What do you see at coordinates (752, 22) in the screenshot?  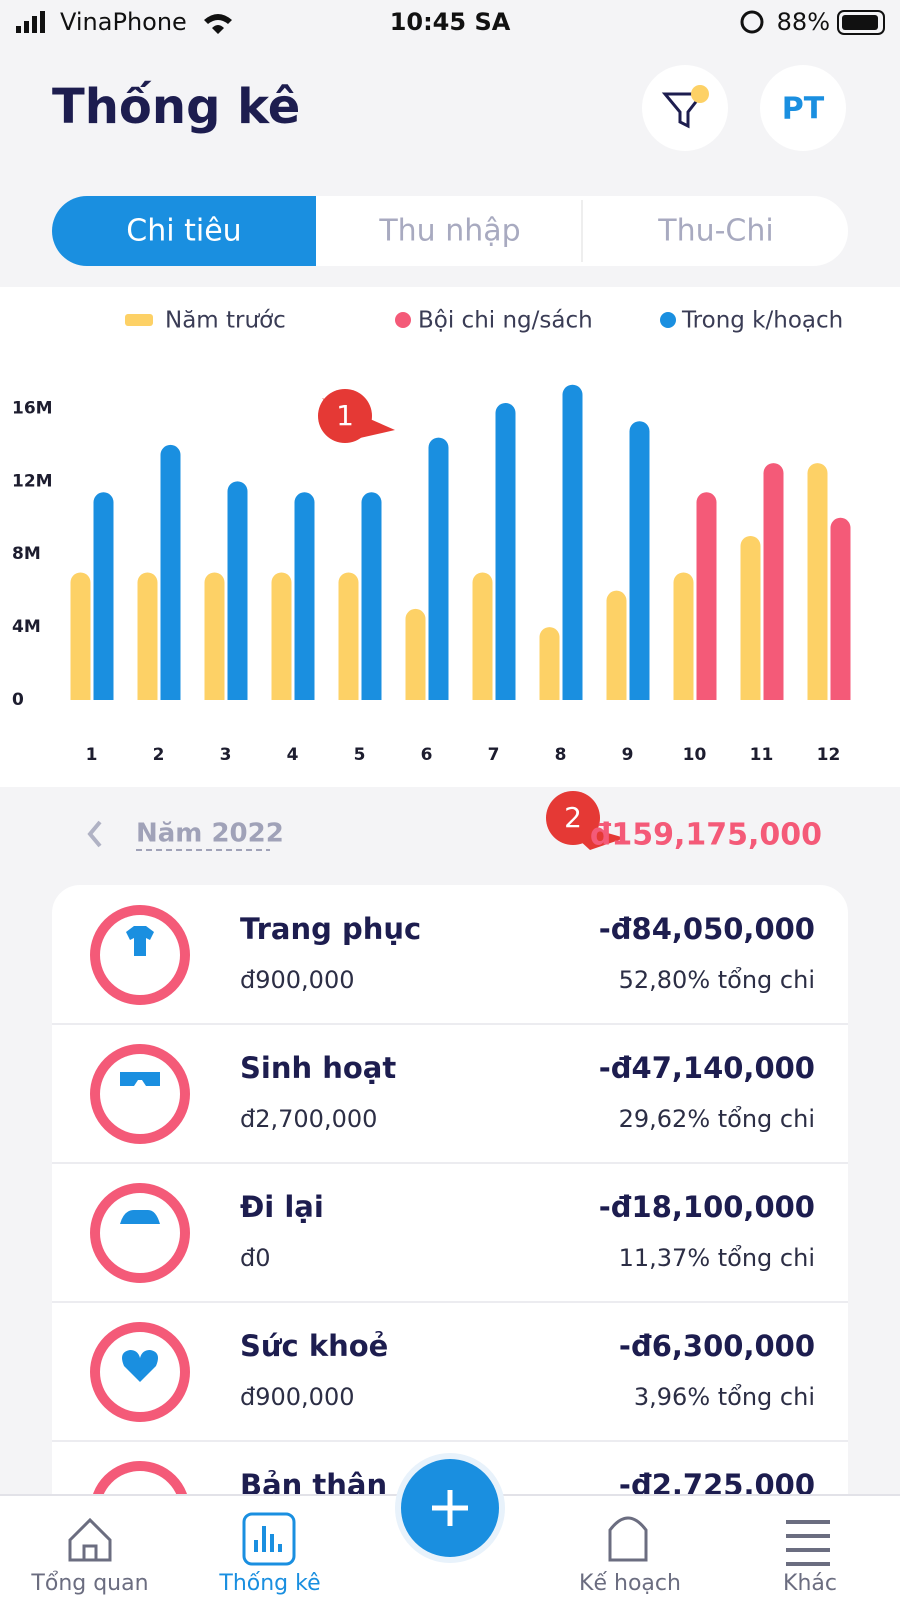 I see `lock-icon` at bounding box center [752, 22].